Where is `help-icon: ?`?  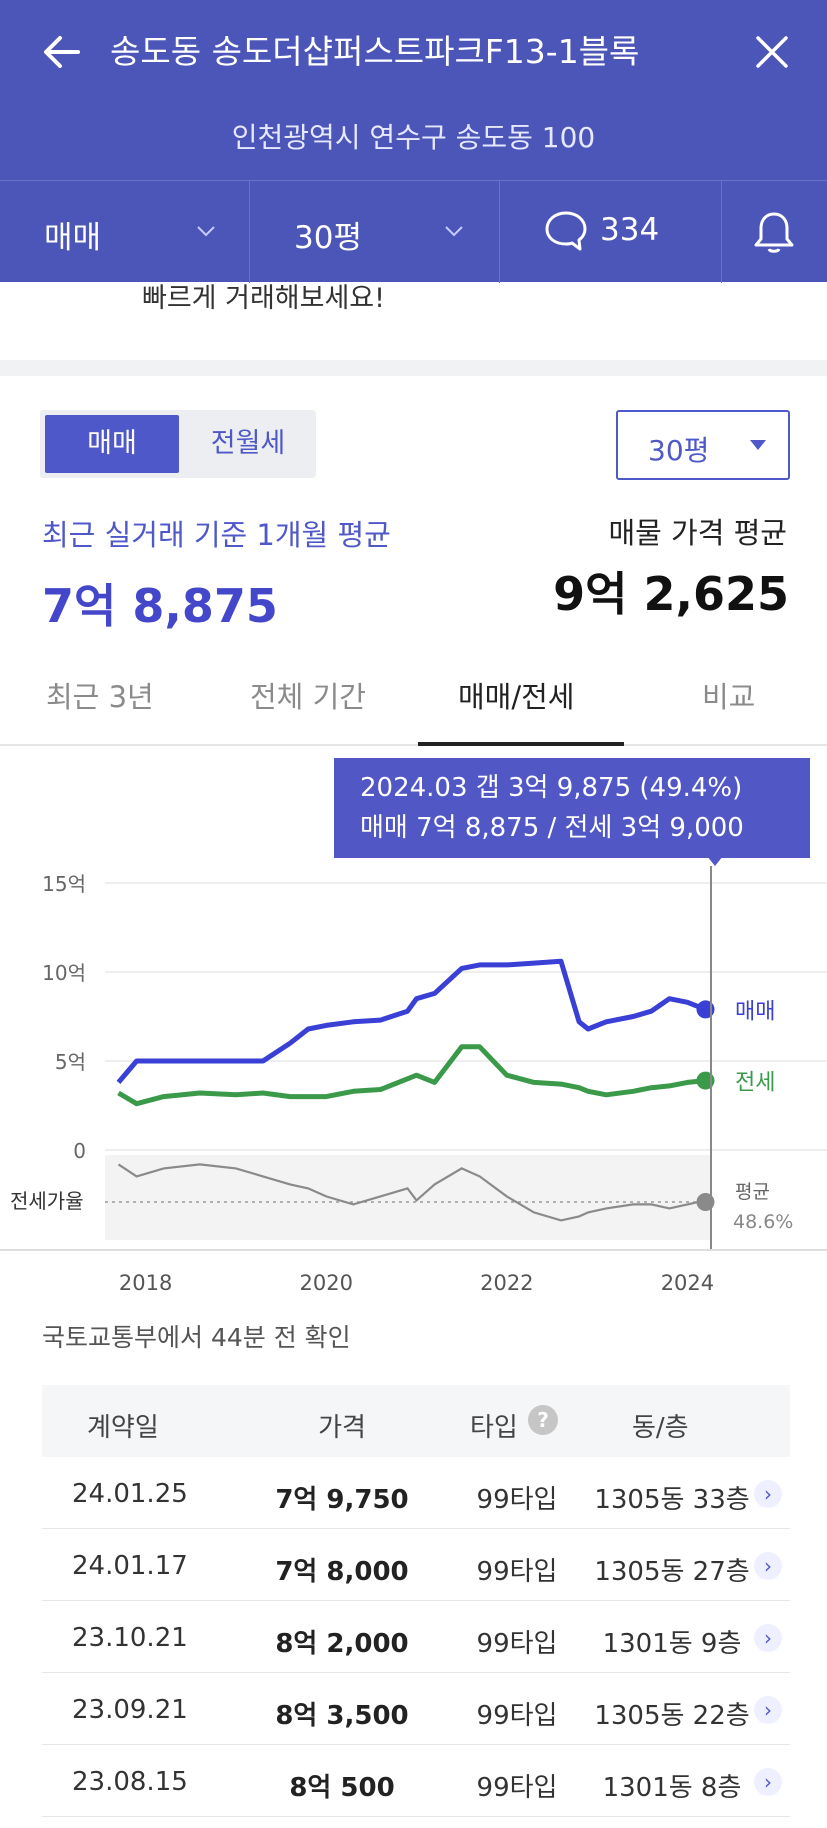
help-icon: ? is located at coordinates (543, 1420).